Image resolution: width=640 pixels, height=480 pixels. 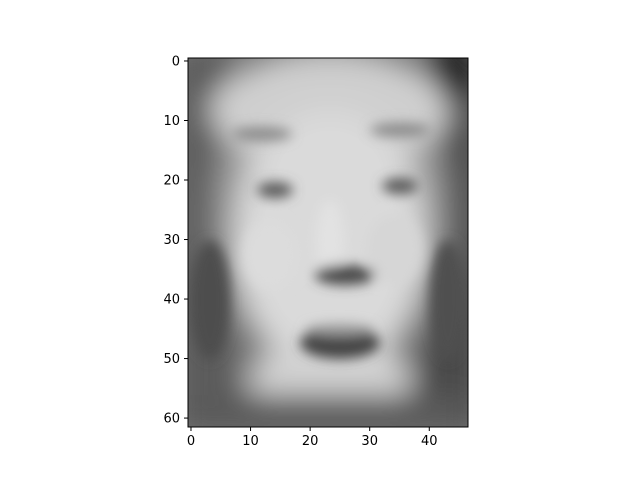 I want to click on x-tick-label: 30, so click(x=369, y=441).